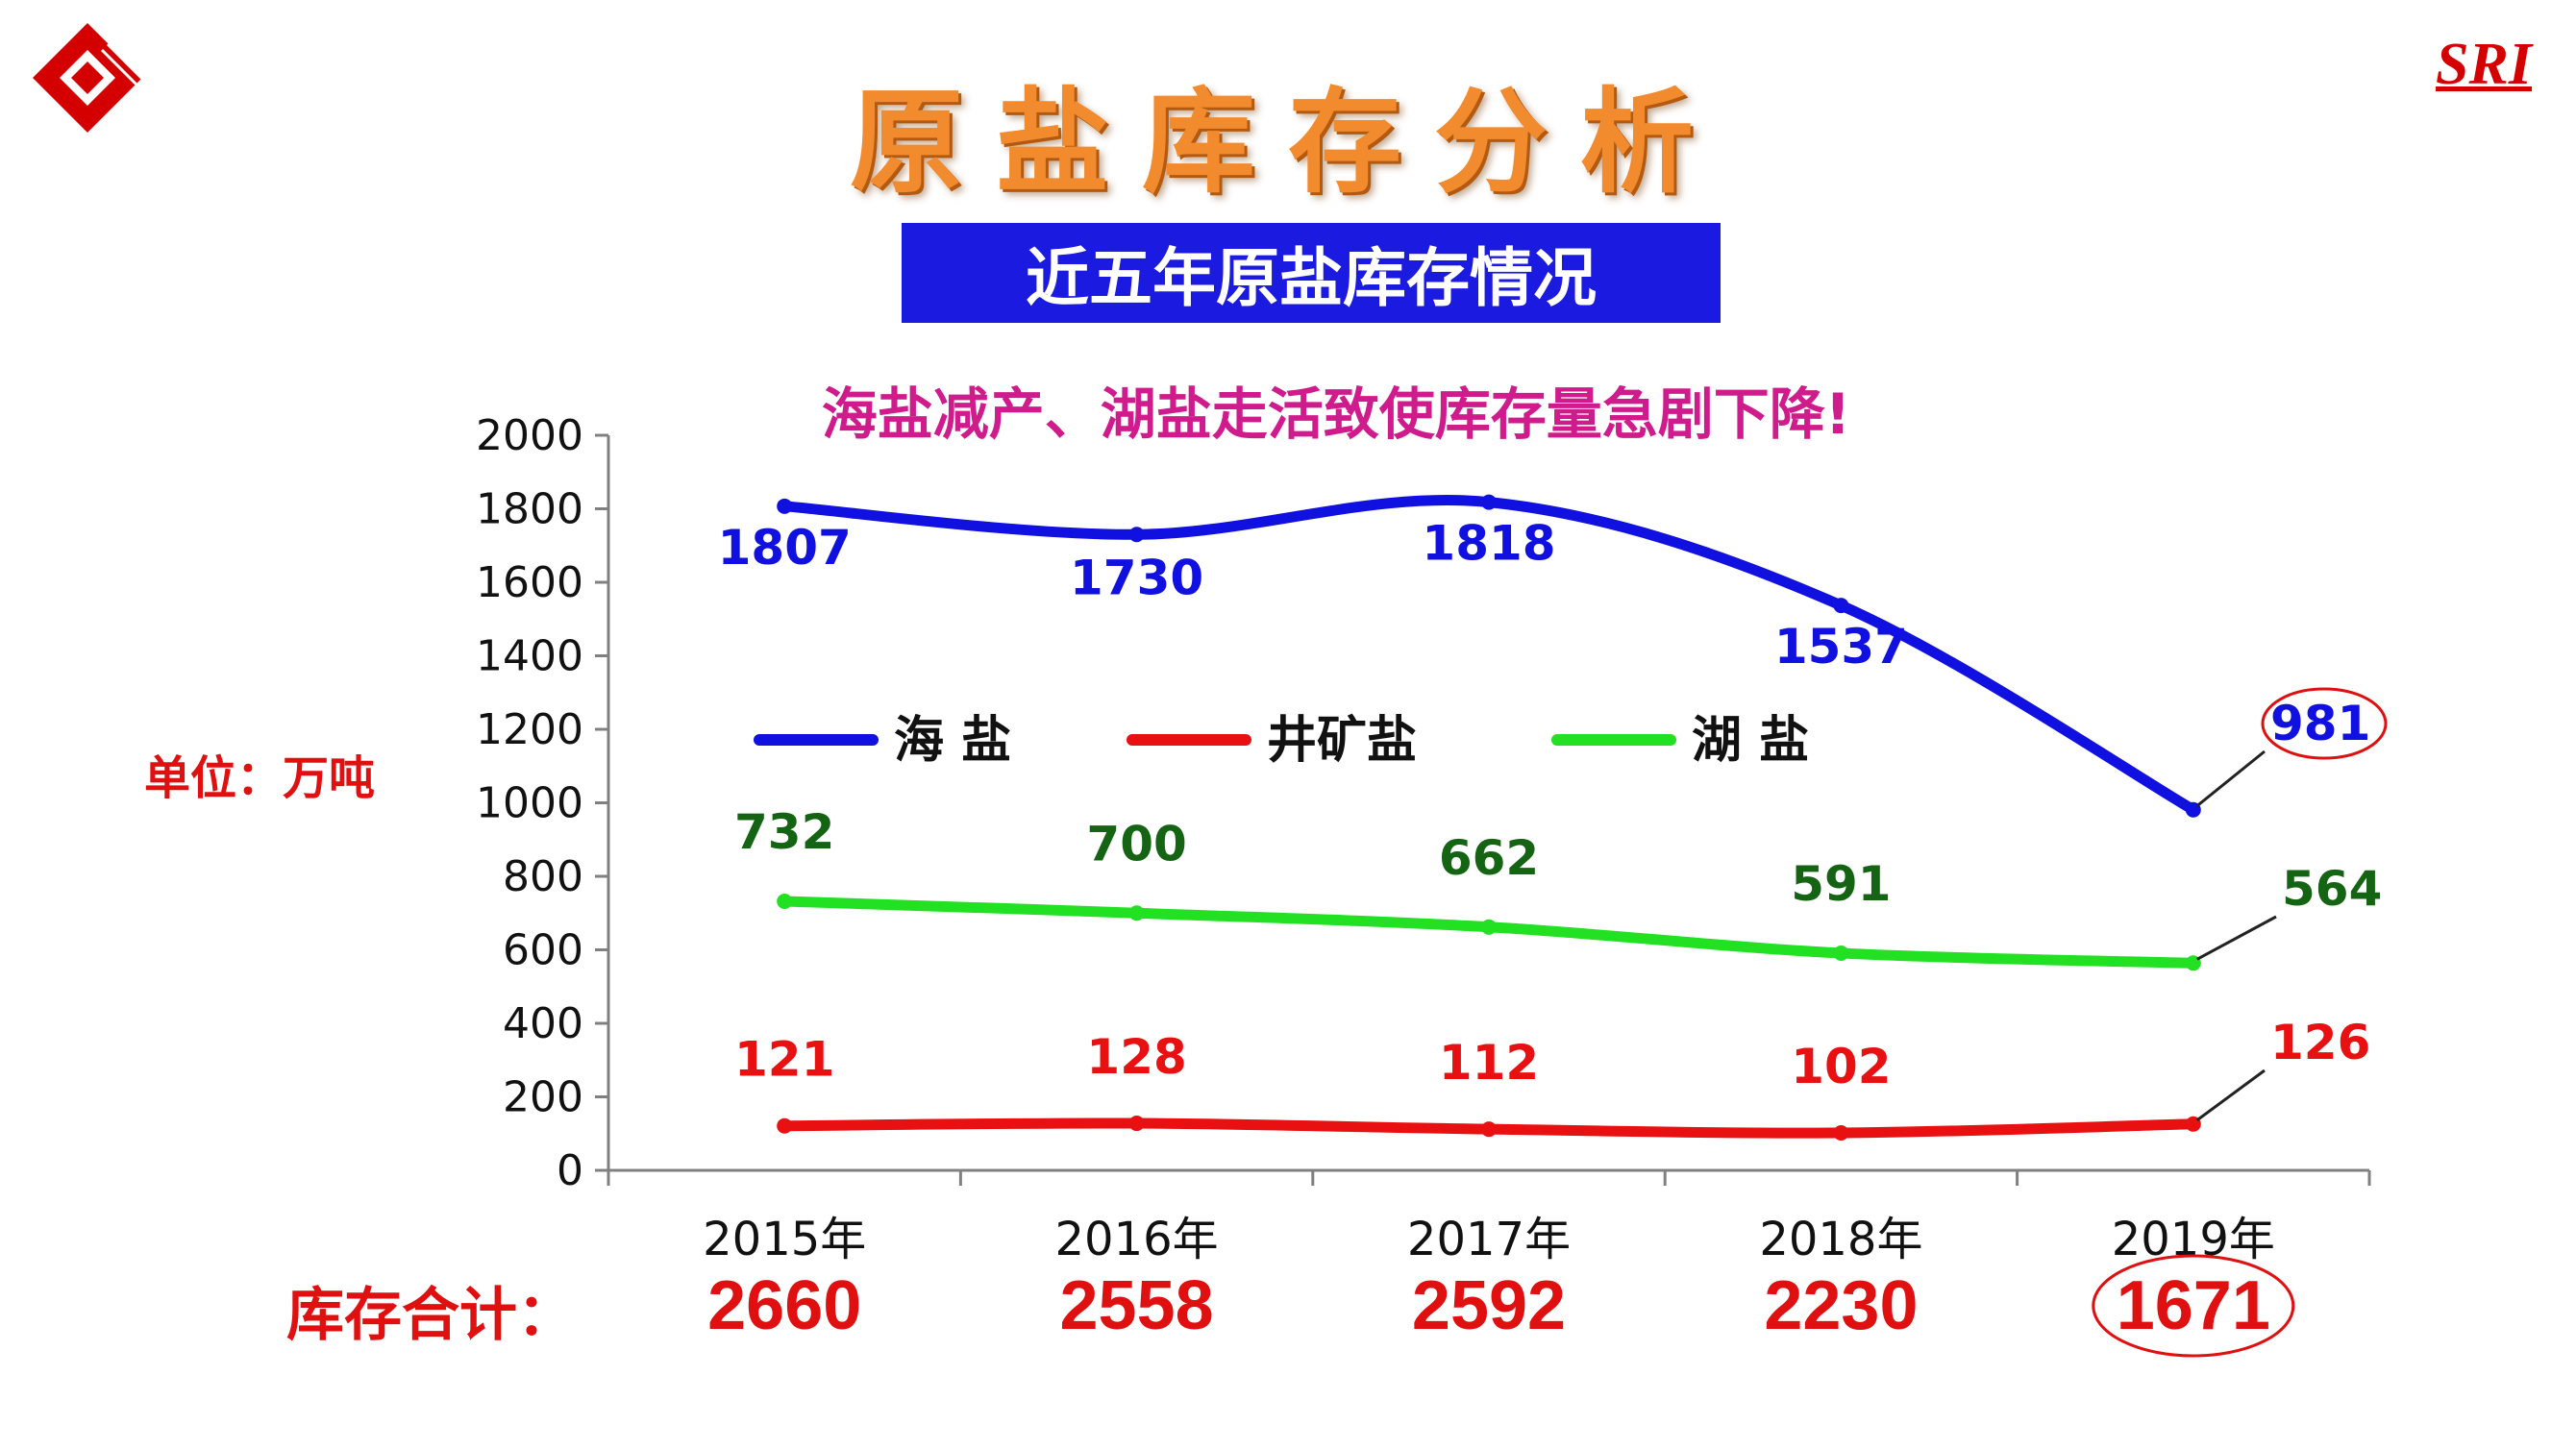 The image size is (2576, 1449). Describe the element at coordinates (529, 509) in the screenshot. I see `y-tick-label: 1800` at that location.